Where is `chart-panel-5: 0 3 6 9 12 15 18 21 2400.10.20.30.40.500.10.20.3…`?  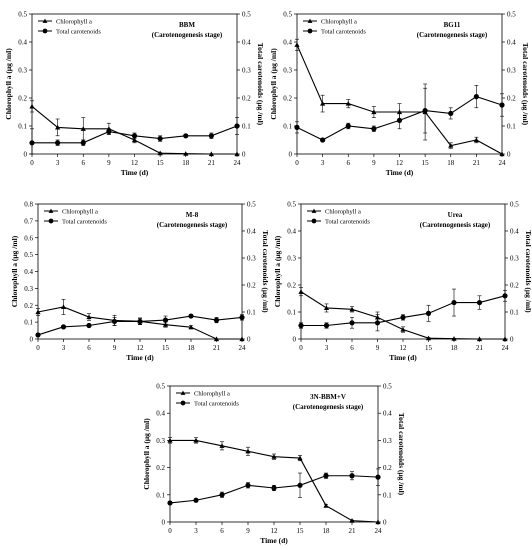 chart-panel-5: 0 3 6 9 12 15 18 21 2400.10.20.30.40.500.10.20.3… is located at coordinates (274, 464).